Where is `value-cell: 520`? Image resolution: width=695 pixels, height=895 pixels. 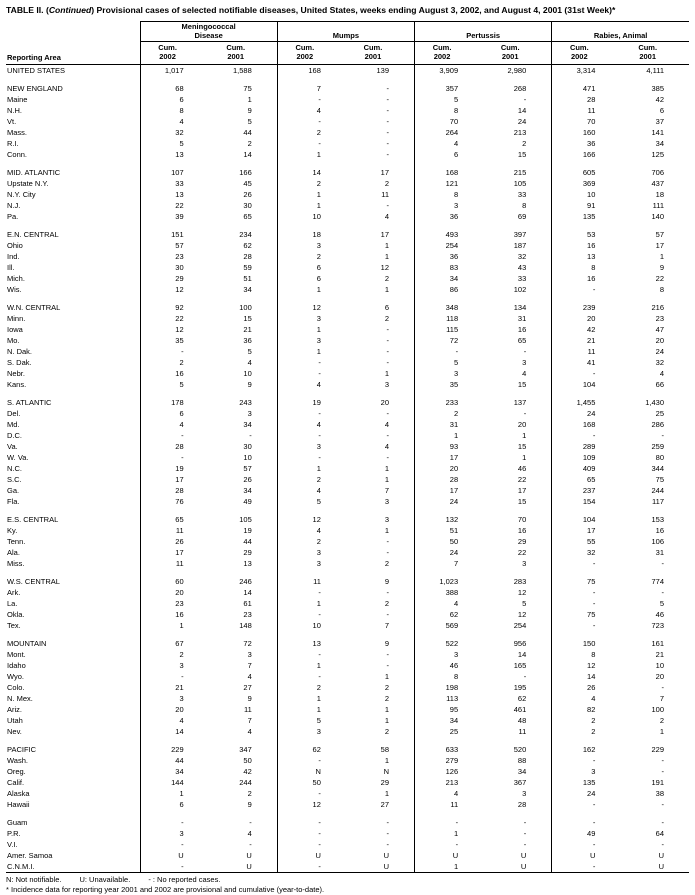
value-cell: 520 is located at coordinates (520, 749).